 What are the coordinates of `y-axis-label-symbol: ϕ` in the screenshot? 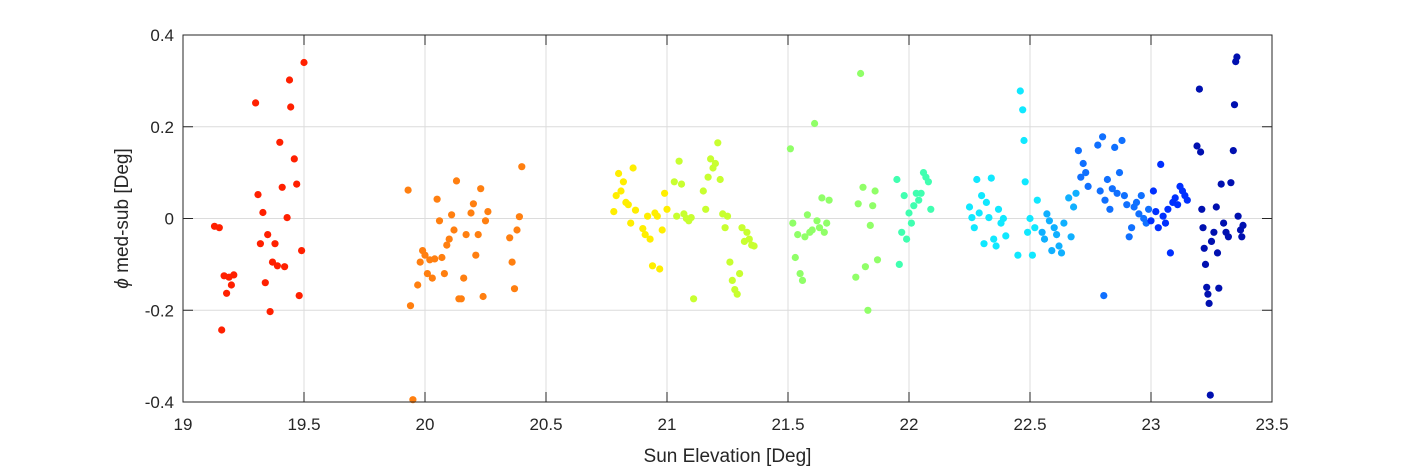 It's located at (122, 283).